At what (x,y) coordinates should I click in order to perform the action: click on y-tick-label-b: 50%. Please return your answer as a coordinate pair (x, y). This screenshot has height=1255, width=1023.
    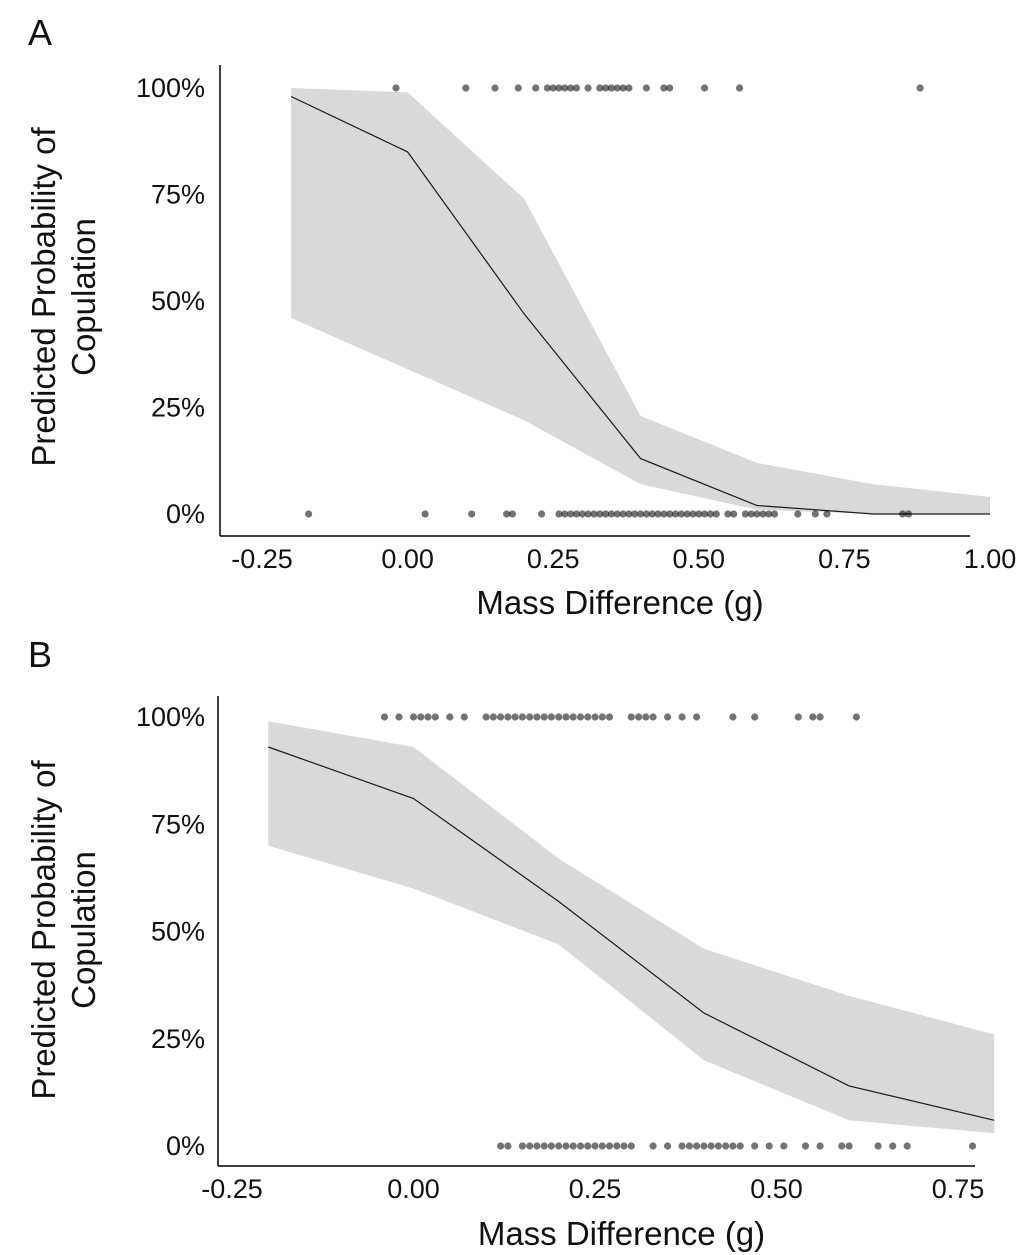
    Looking at the image, I should click on (178, 932).